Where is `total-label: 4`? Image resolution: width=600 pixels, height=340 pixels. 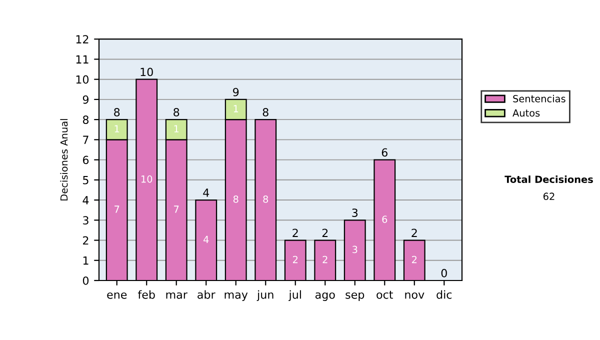 total-label: 4 is located at coordinates (206, 192).